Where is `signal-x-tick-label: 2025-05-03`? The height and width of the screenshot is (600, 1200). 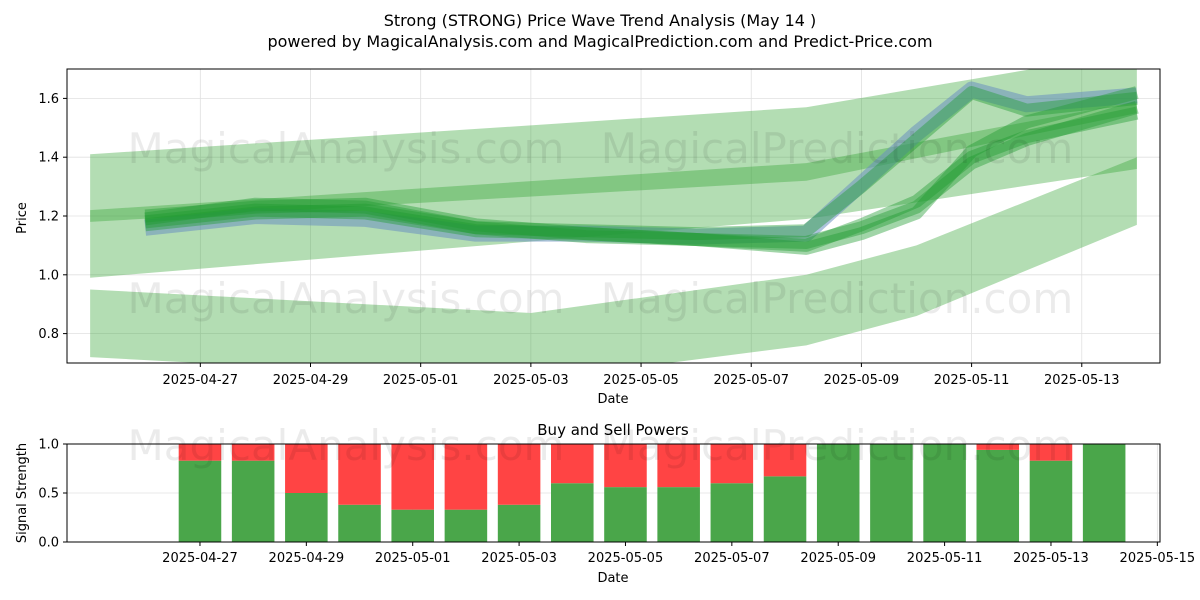
signal-x-tick-label: 2025-05-03 is located at coordinates (519, 558).